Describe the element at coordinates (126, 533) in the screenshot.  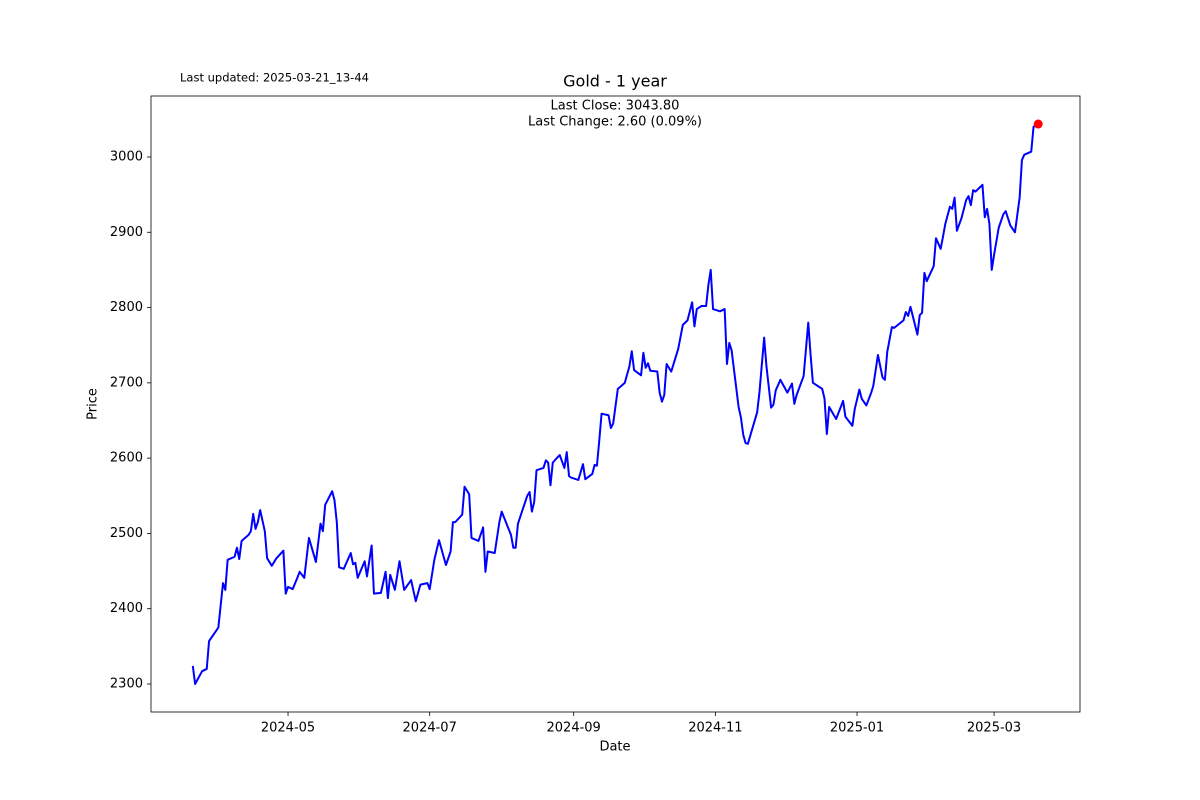
I see `y-tick-label: 2500` at that location.